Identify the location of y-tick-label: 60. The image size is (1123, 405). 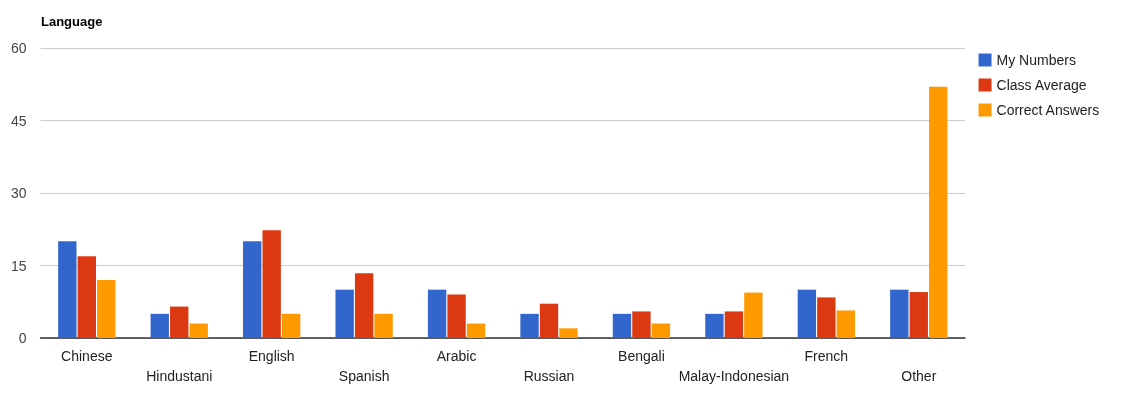
(18, 48).